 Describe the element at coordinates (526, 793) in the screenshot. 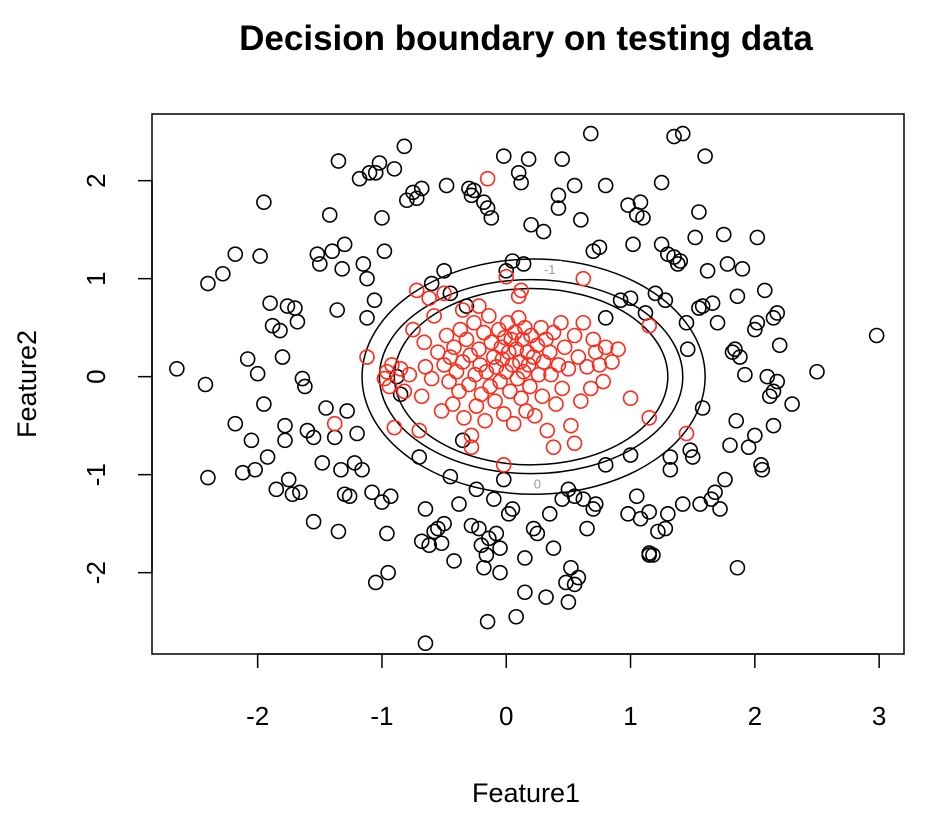

I see `x-axis-label: Feature1` at that location.